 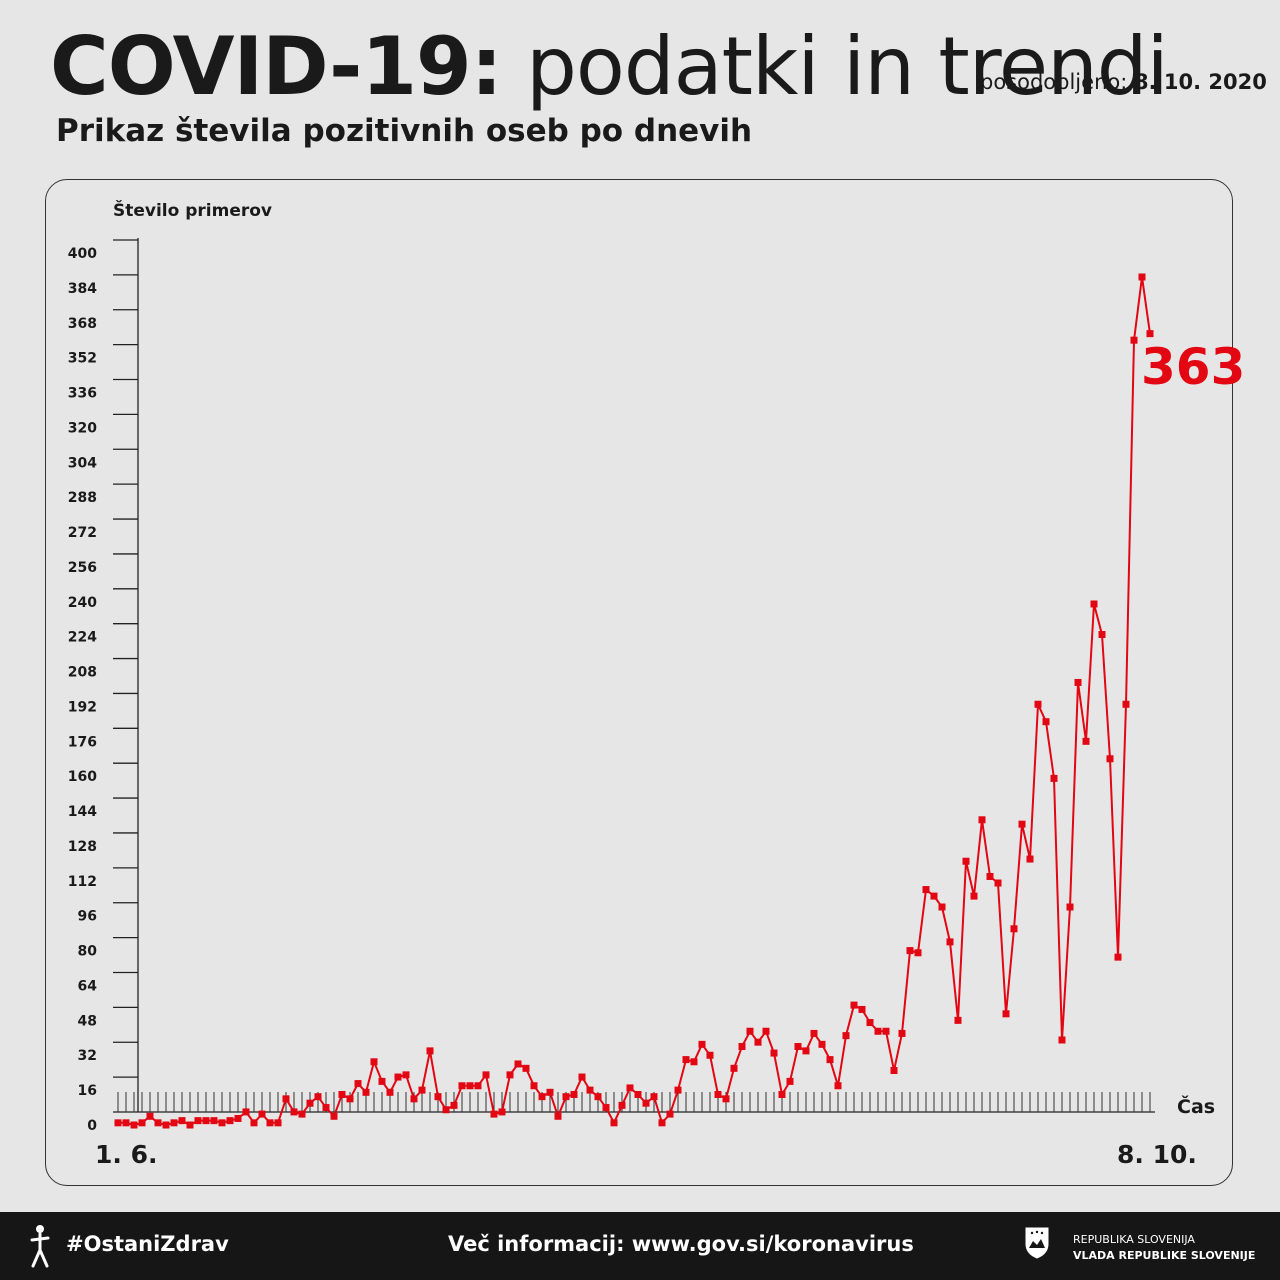 I want to click on x-end-label: 8. 10., so click(x=1157, y=1154).